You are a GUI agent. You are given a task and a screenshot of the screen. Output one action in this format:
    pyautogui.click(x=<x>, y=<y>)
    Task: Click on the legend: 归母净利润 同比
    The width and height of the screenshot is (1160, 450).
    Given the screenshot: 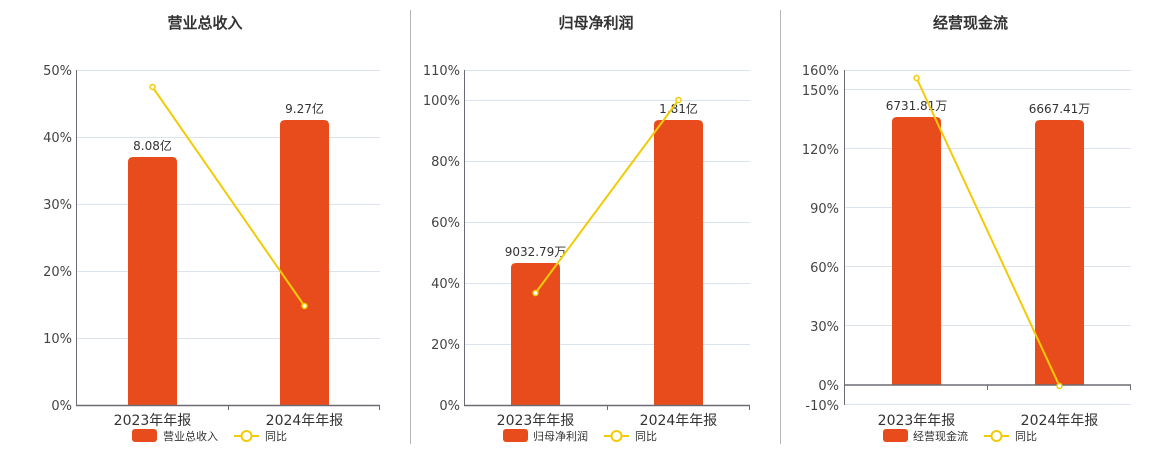 What is the action you would take?
    pyautogui.click(x=580, y=436)
    